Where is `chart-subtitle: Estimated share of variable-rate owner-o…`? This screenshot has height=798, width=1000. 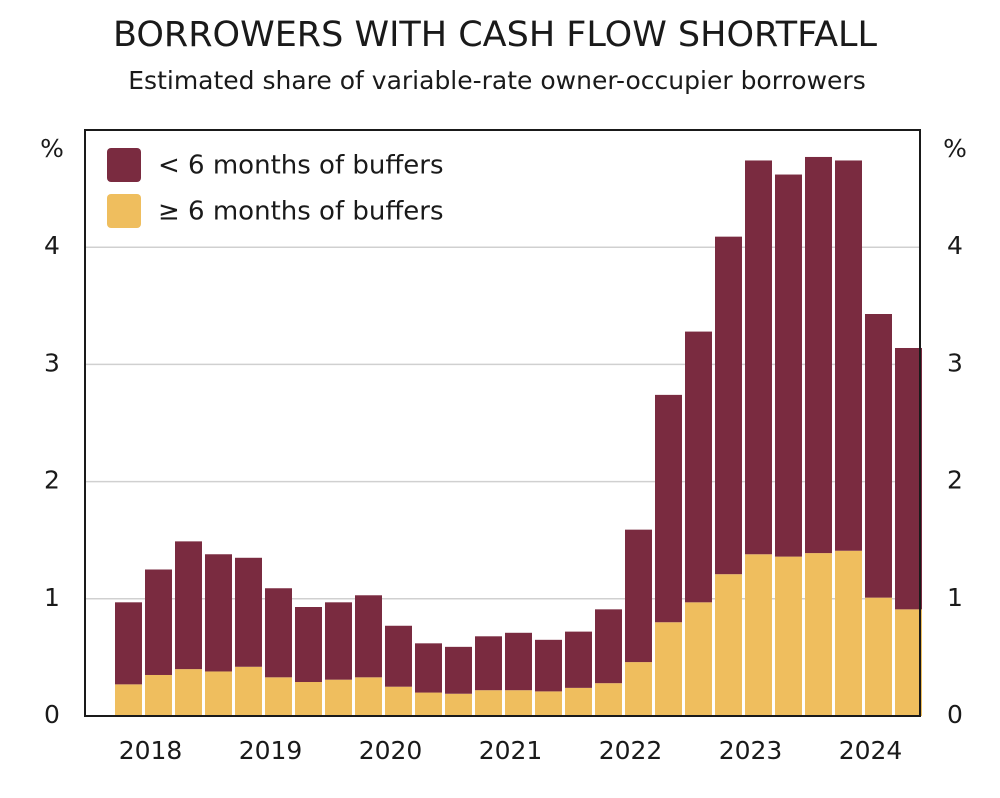 chart-subtitle: Estimated share of variable-rate owner-o… is located at coordinates (496, 80).